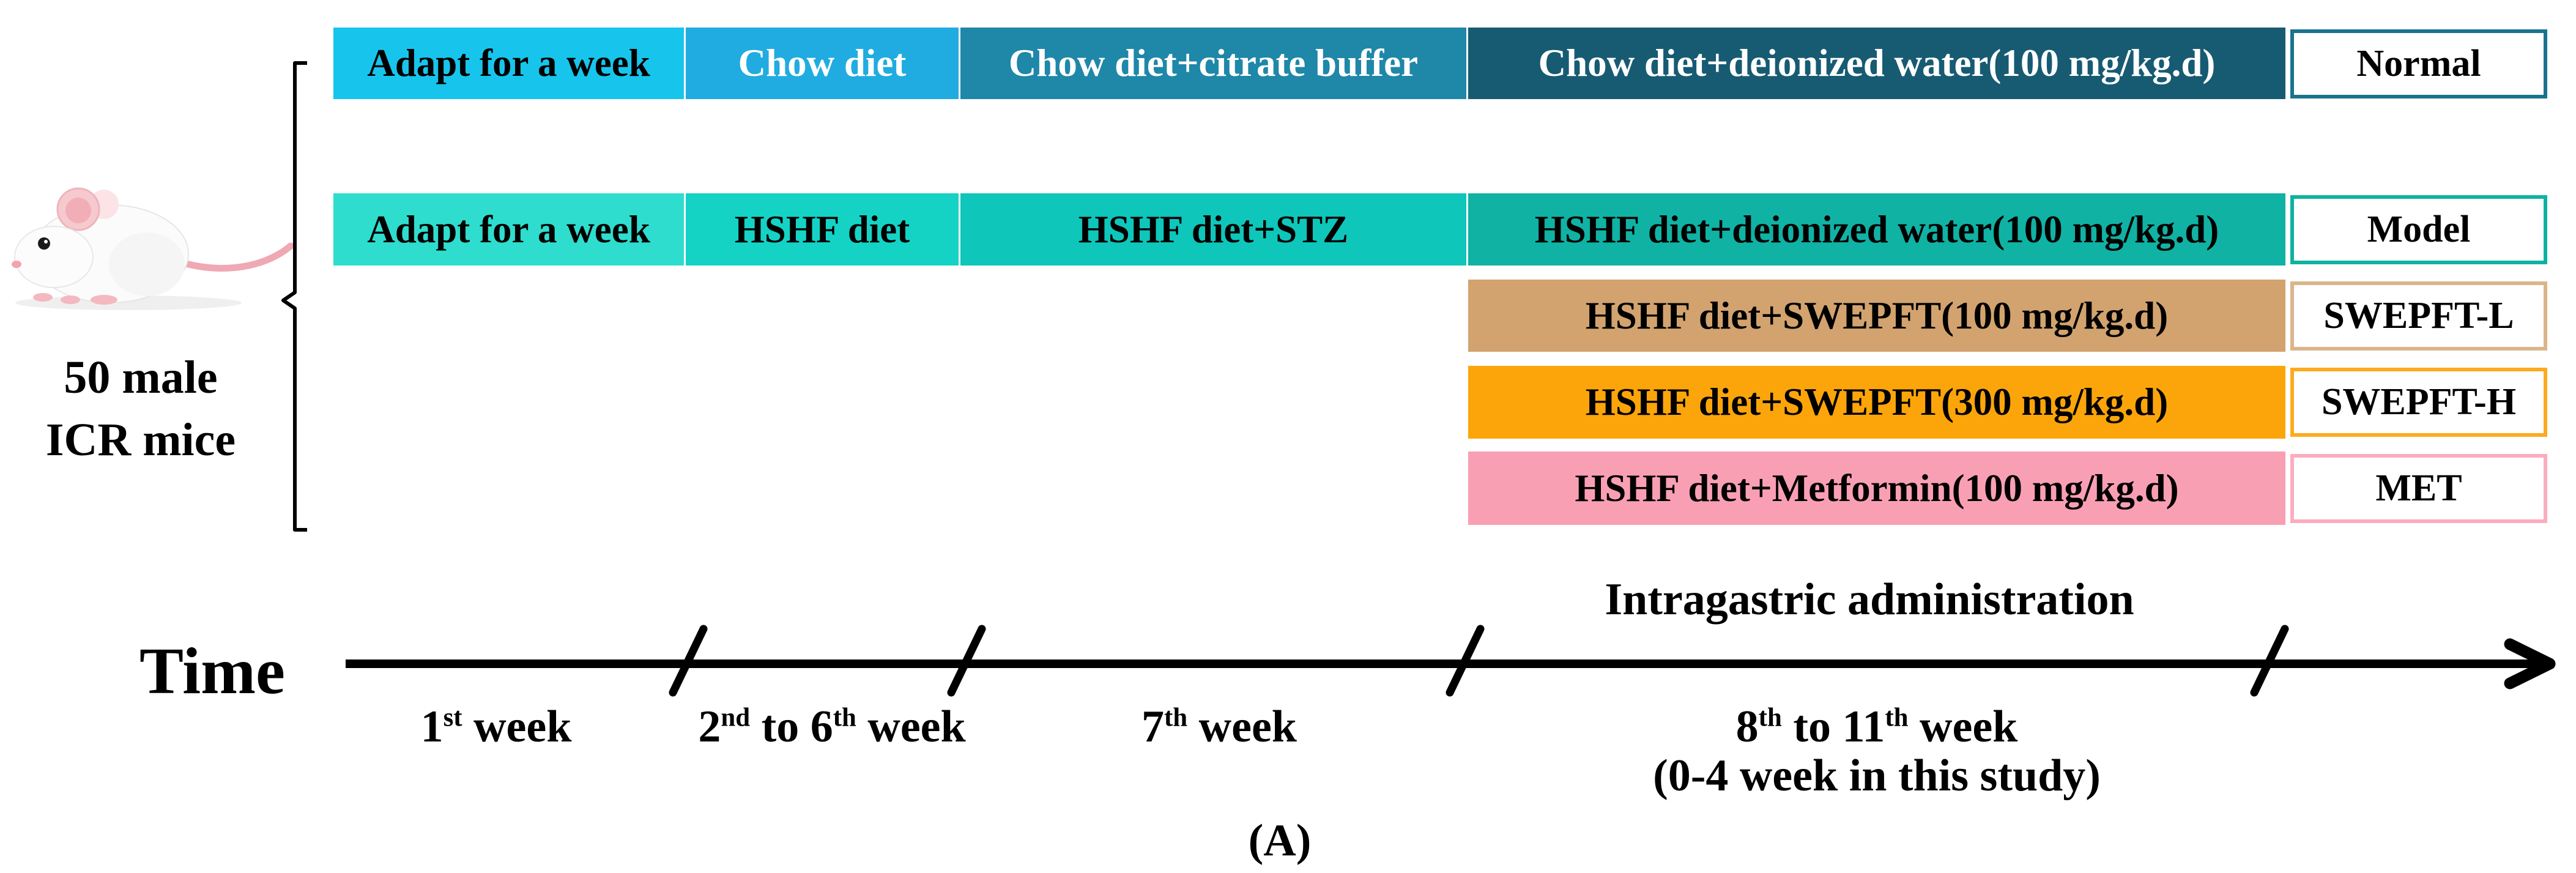  Describe the element at coordinates (141, 377) in the screenshot. I see `subject-count-line1: 50 male` at that location.